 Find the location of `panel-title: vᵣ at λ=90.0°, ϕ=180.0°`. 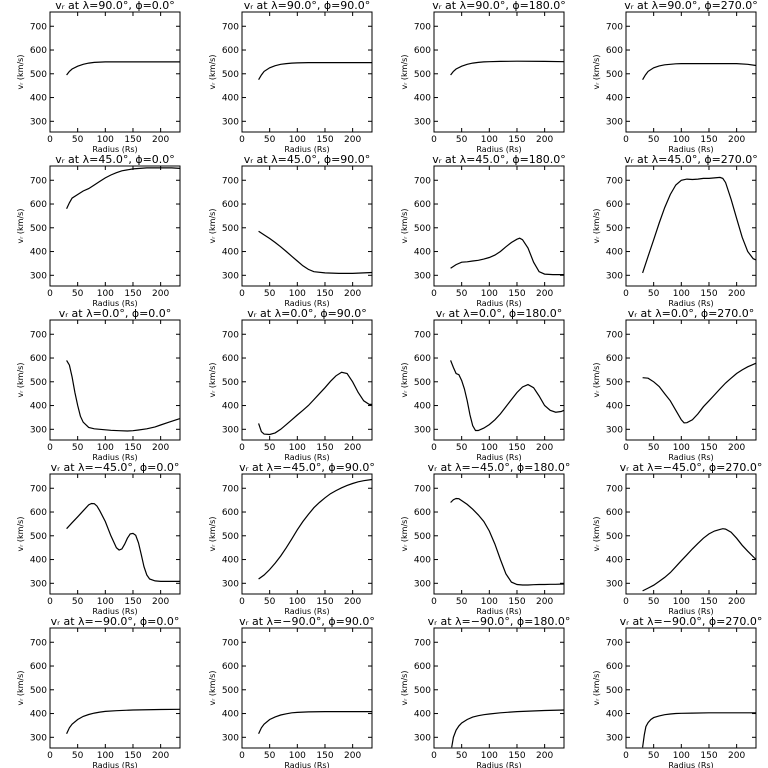

panel-title: vᵣ at λ=90.0°, ϕ=180.0° is located at coordinates (499, 6).